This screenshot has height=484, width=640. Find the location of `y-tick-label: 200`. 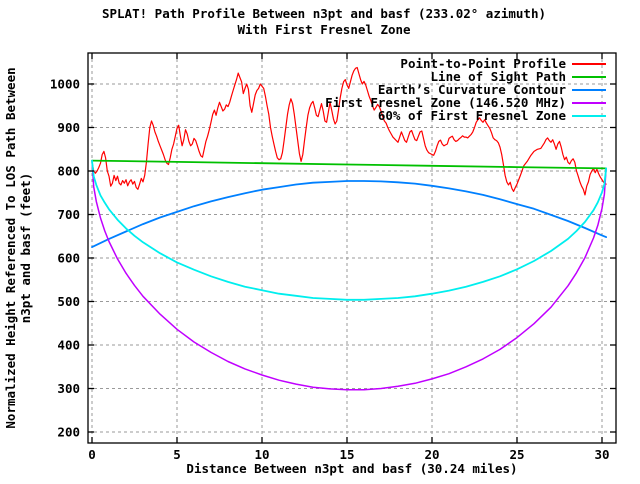

y-tick-label: 200 is located at coordinates (68, 432).